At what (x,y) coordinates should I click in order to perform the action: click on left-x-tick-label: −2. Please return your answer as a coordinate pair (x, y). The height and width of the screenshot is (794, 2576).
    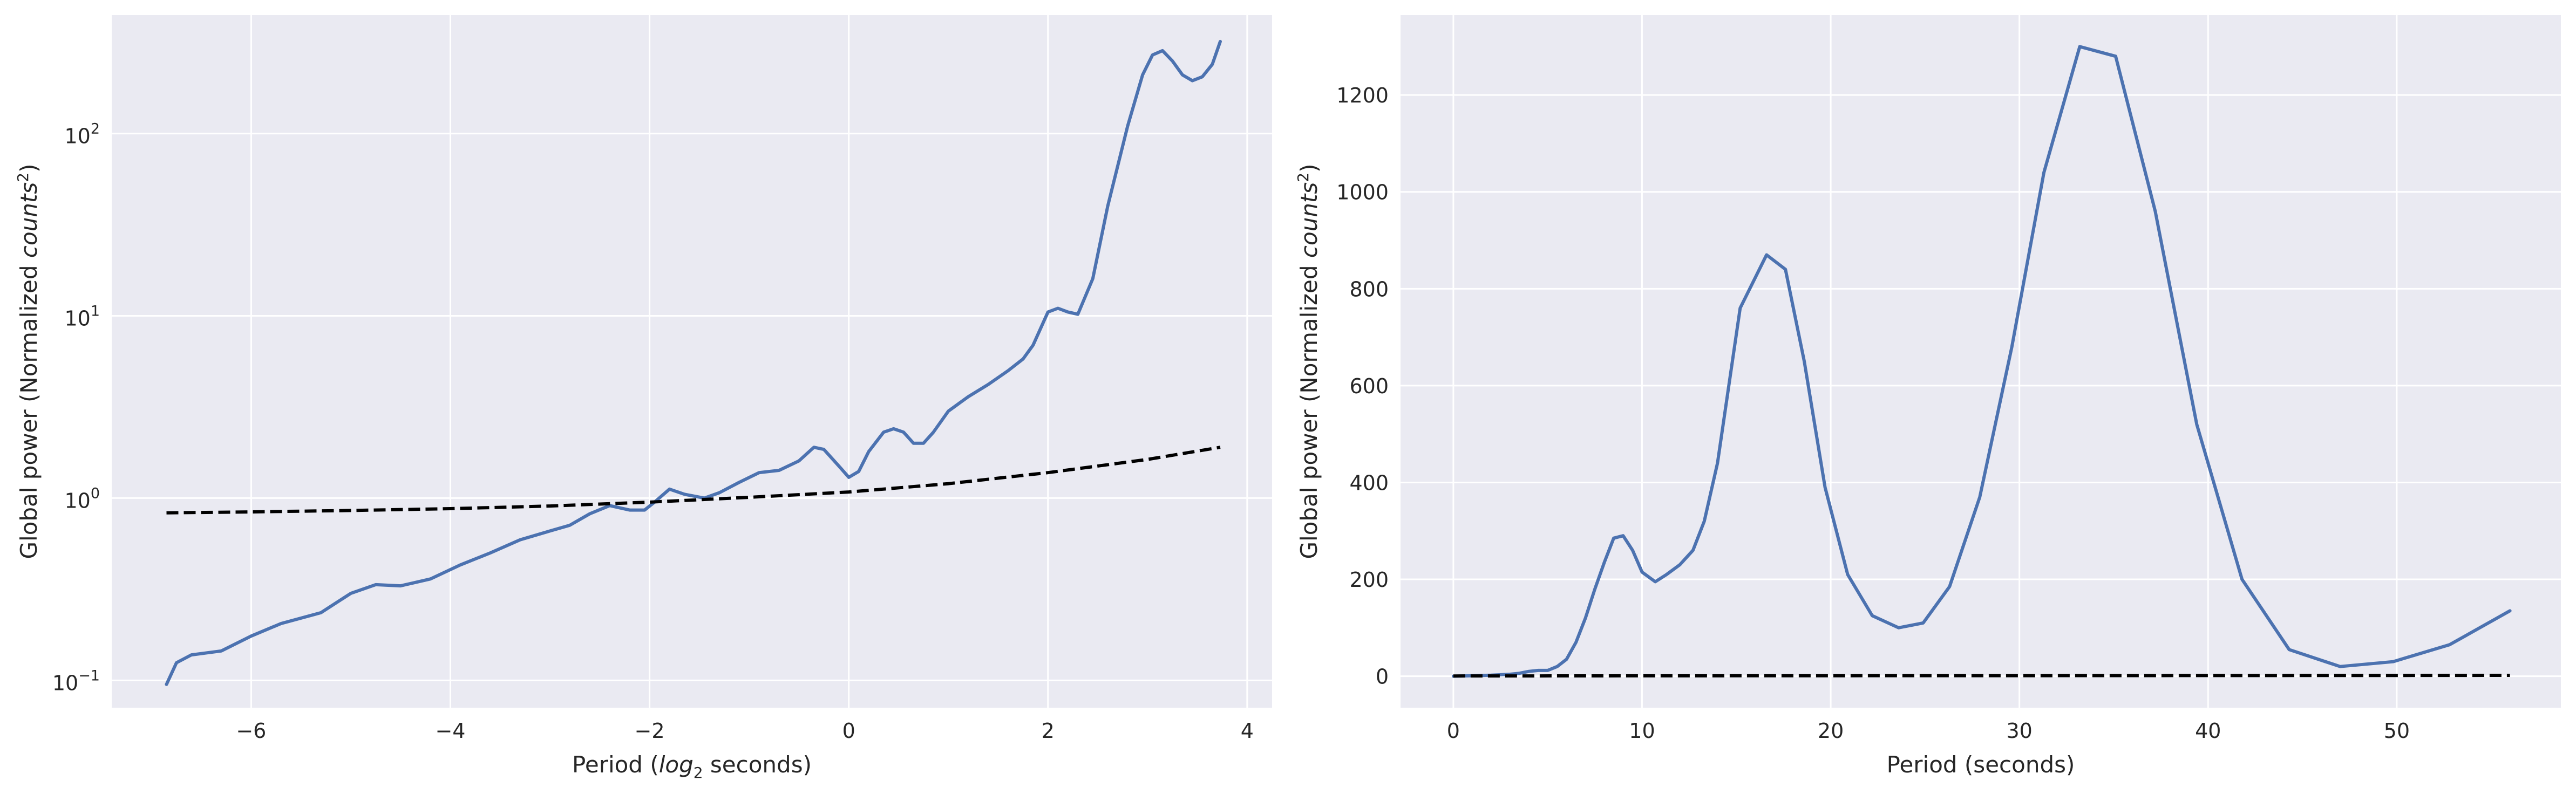
    Looking at the image, I should click on (650, 731).